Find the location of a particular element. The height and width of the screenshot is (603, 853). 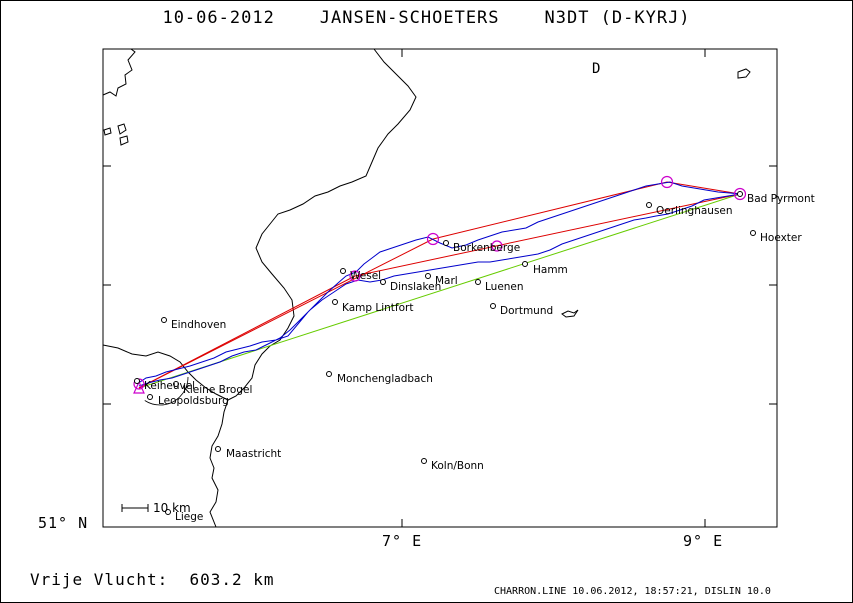

pilot-name: JANSEN-SCHOETERS is located at coordinates (409, 18).